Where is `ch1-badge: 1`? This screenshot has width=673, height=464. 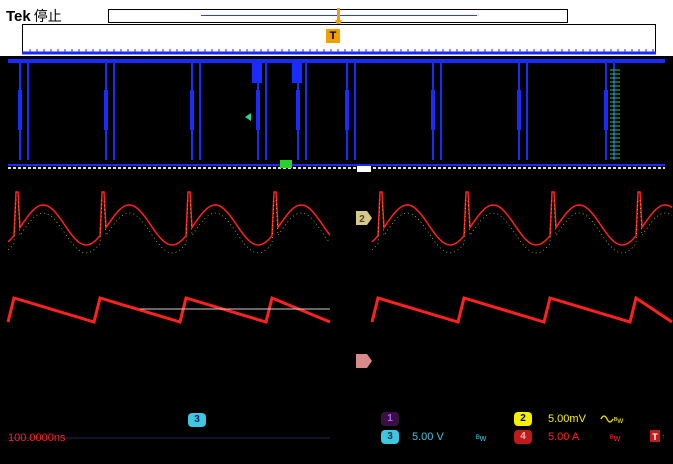
ch1-badge: 1 is located at coordinates (390, 419).